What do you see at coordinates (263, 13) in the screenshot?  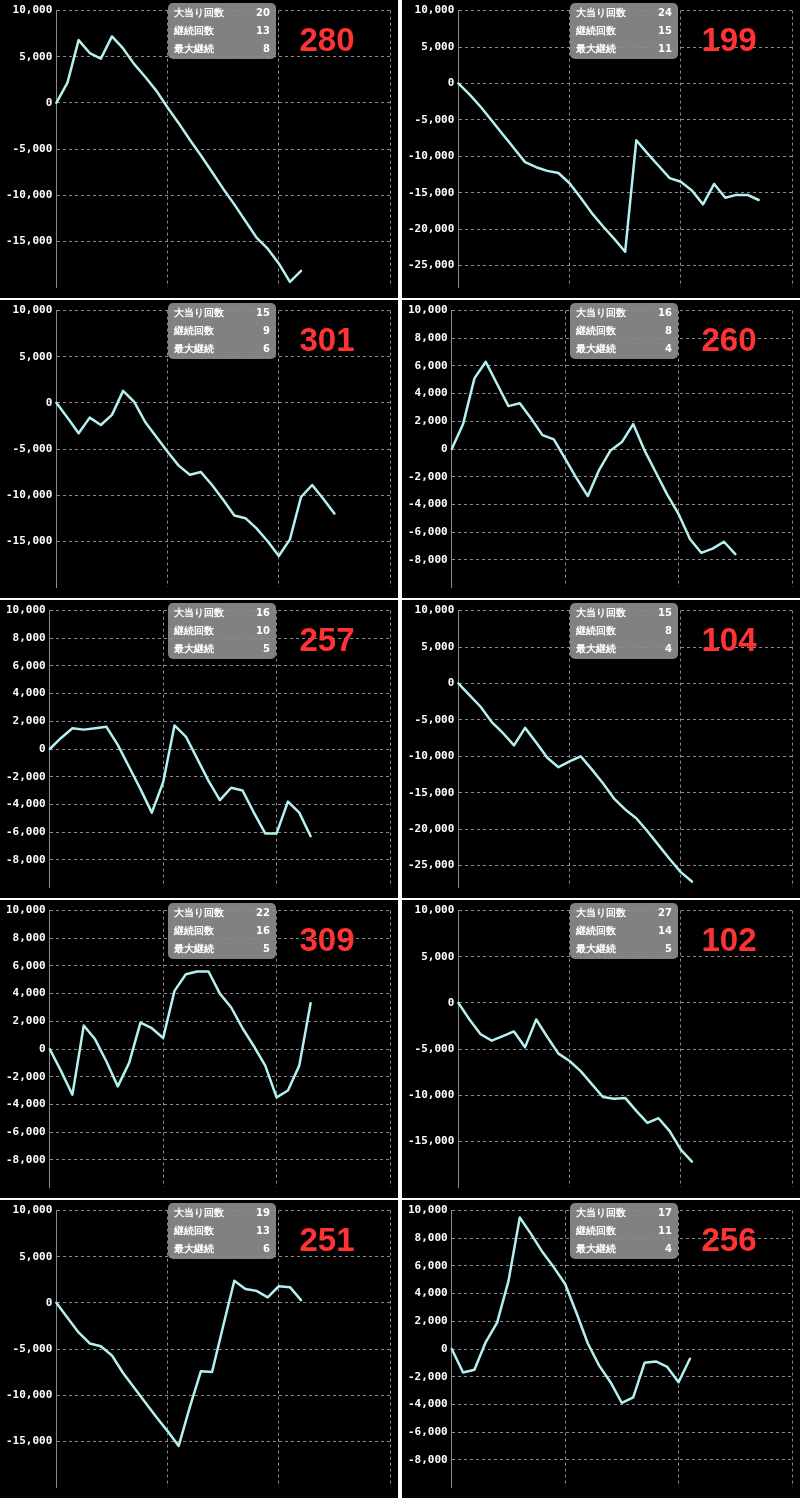 I see `annotation: 20` at bounding box center [263, 13].